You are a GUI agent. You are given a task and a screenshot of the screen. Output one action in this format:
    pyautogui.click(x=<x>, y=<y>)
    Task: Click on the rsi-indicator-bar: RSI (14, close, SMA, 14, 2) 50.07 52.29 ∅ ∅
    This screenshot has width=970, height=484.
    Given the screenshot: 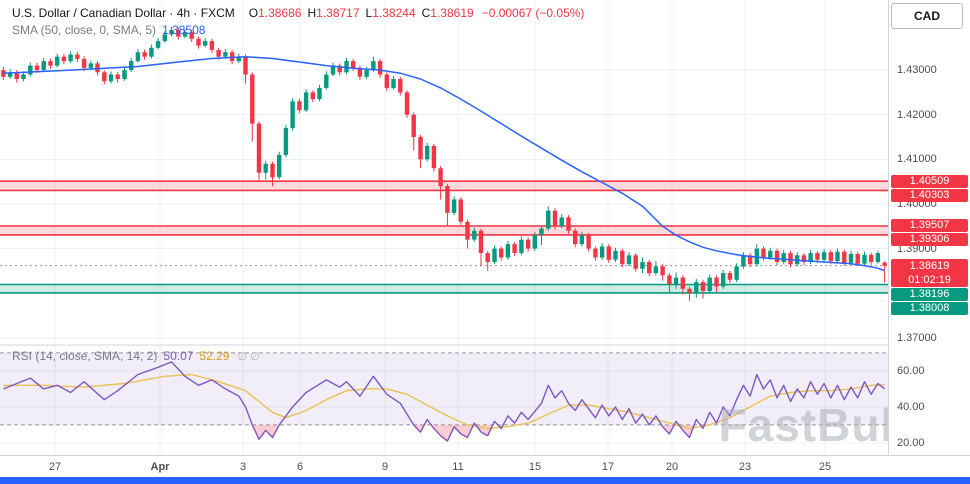 What is the action you would take?
    pyautogui.click(x=136, y=356)
    